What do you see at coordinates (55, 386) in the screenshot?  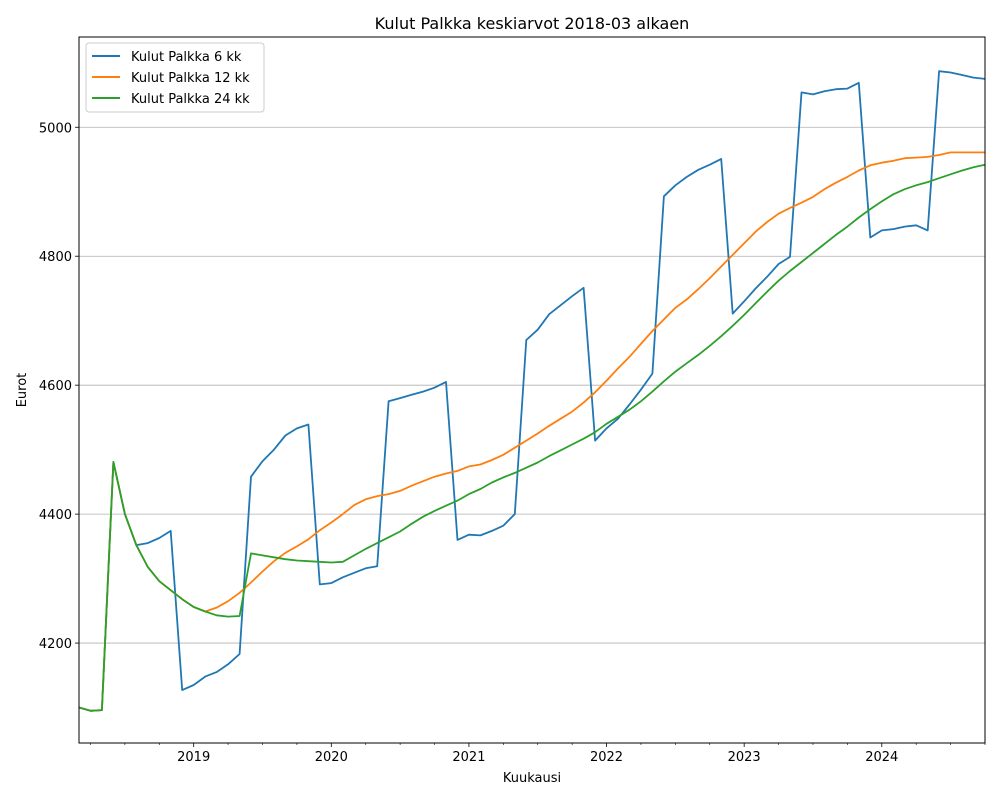 I see `y-tick-label: 4600` at bounding box center [55, 386].